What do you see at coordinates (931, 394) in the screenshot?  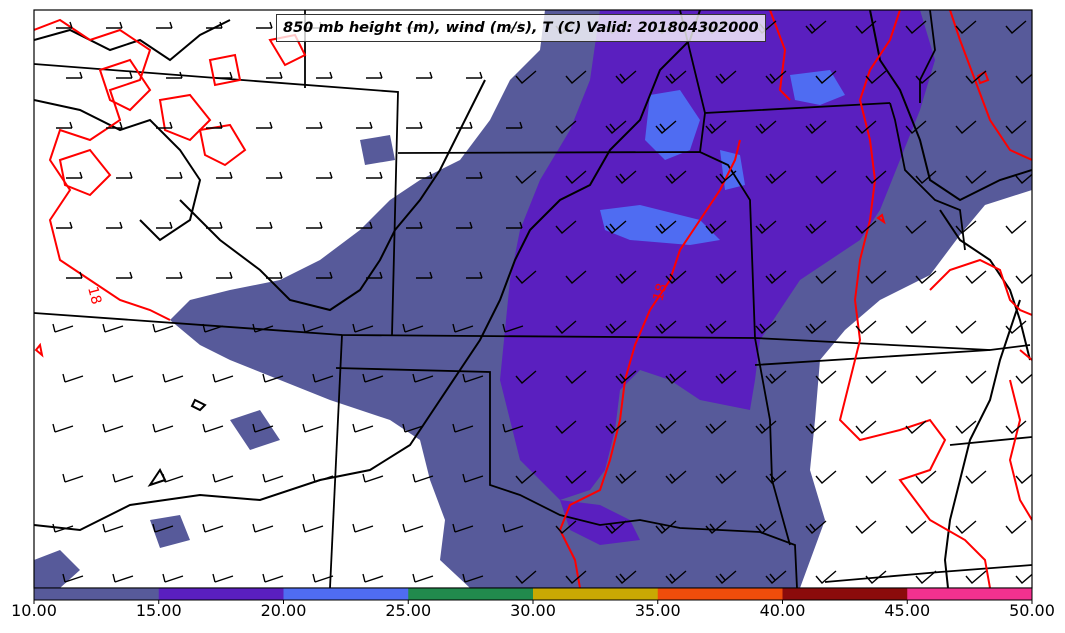 I see `clear-area-southeast` at bounding box center [931, 394].